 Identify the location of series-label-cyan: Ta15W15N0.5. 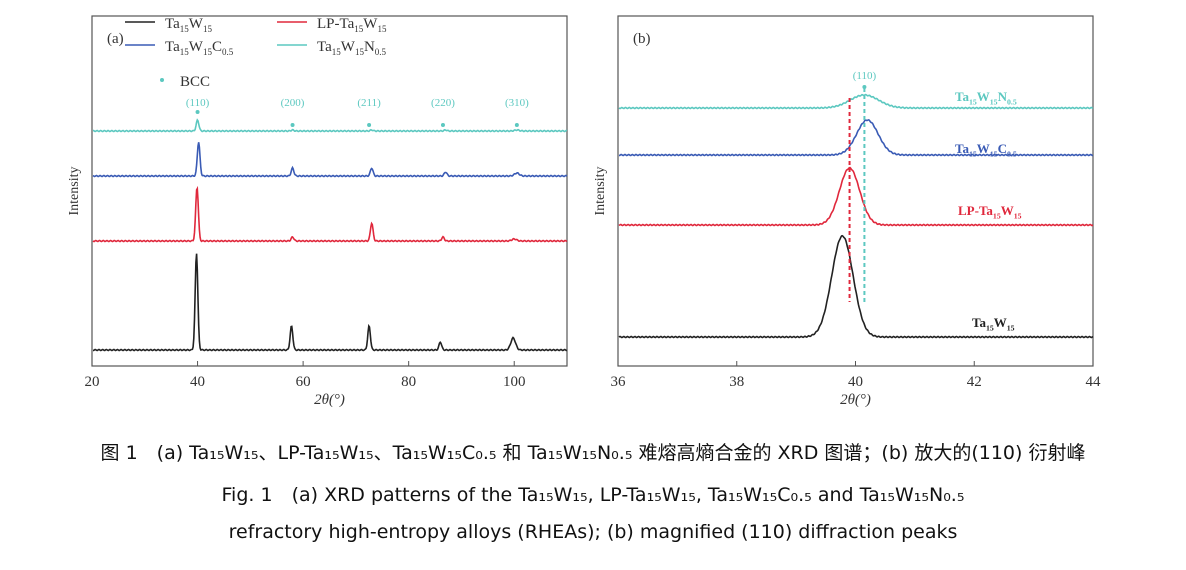
(986, 97).